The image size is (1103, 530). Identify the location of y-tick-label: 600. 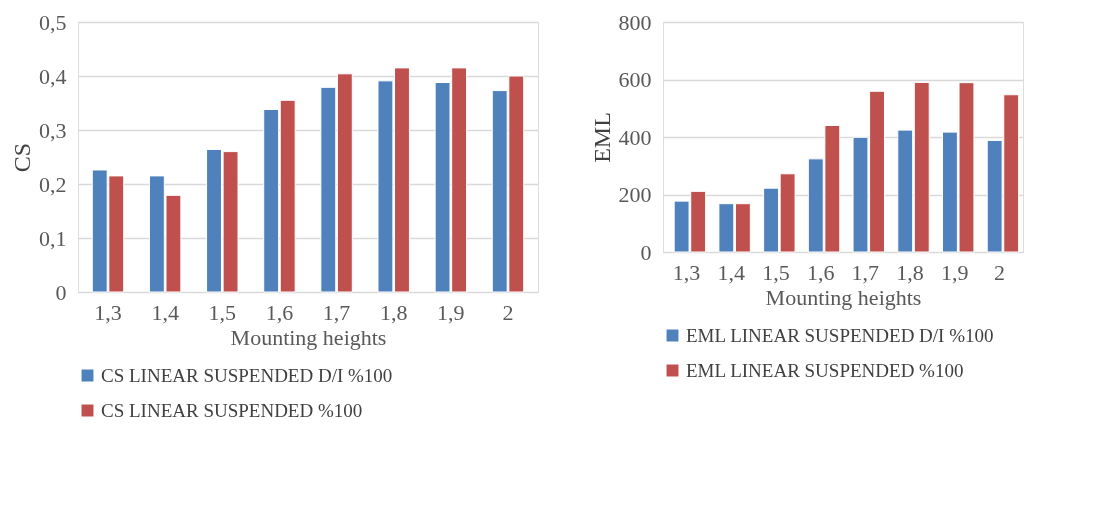
(635, 79).